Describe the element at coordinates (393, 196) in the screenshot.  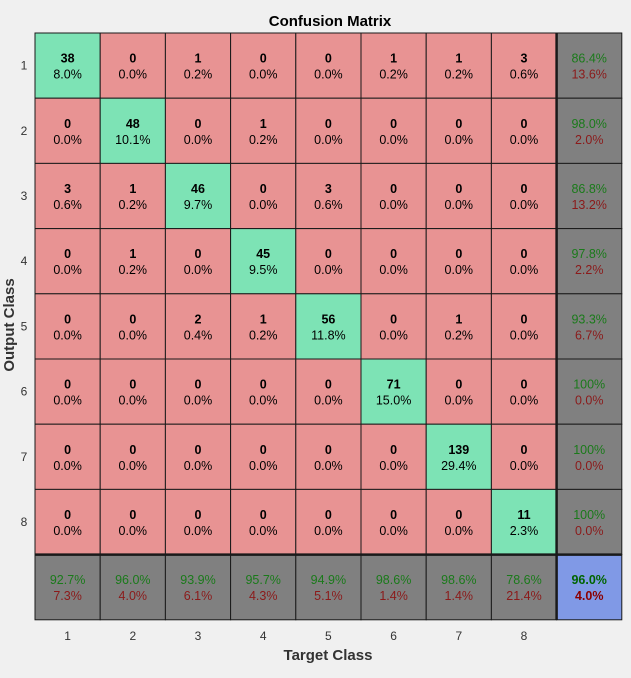
I see `cell-r3-c6` at that location.